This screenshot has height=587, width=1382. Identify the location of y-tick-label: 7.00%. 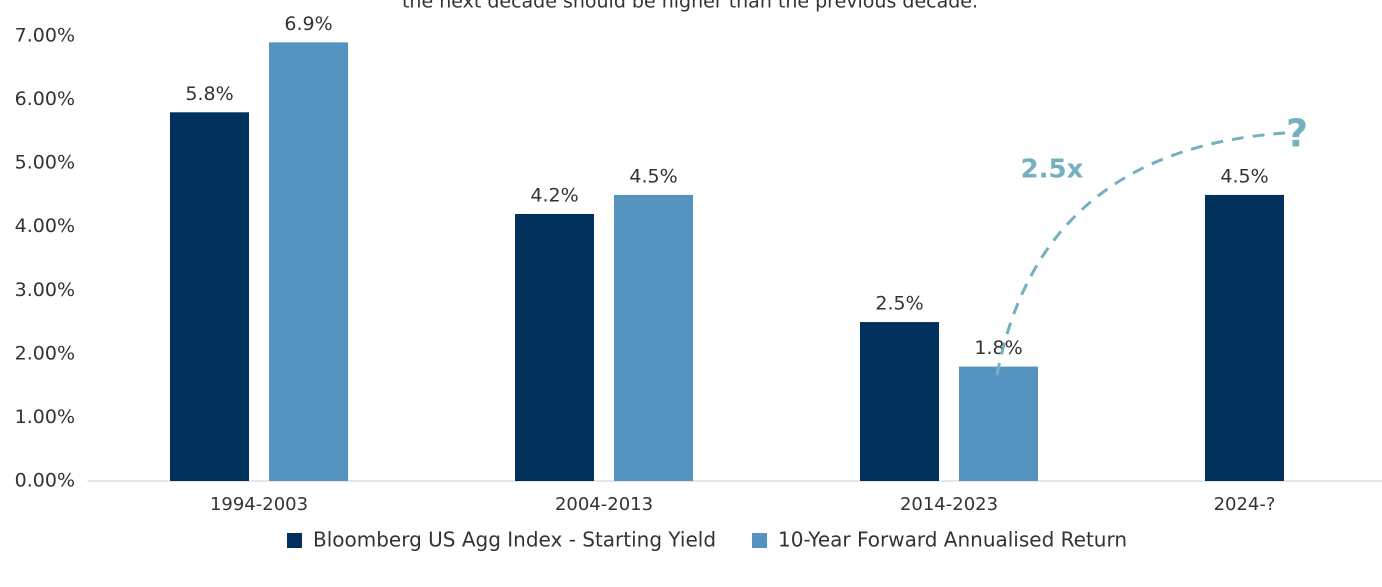
(45, 36).